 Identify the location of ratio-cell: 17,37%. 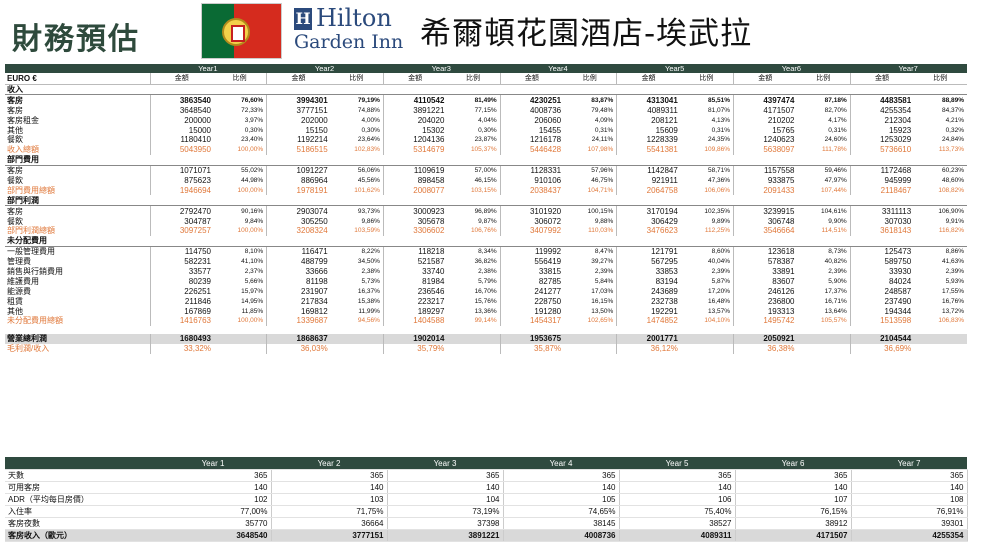
(835, 291).